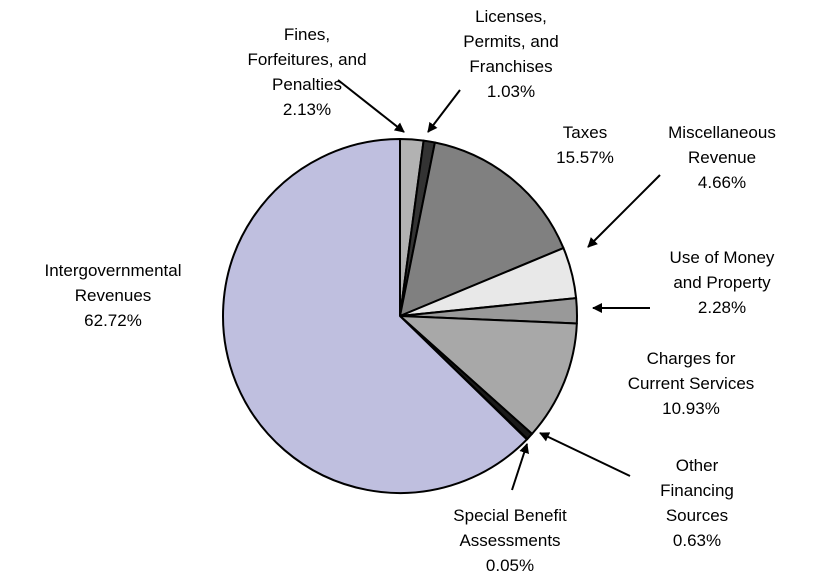  I want to click on slice-percent: 15.57%, so click(585, 157).